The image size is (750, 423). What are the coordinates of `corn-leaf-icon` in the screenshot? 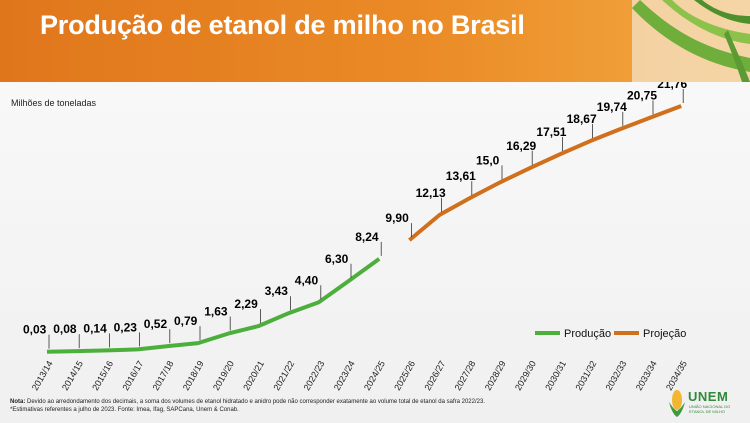 It's located at (691, 41).